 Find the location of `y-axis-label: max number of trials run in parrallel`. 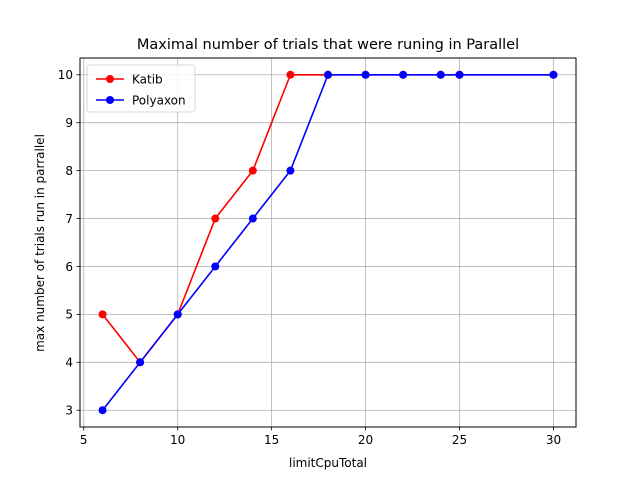

y-axis-label: max number of trials run in parrallel is located at coordinates (40, 243).